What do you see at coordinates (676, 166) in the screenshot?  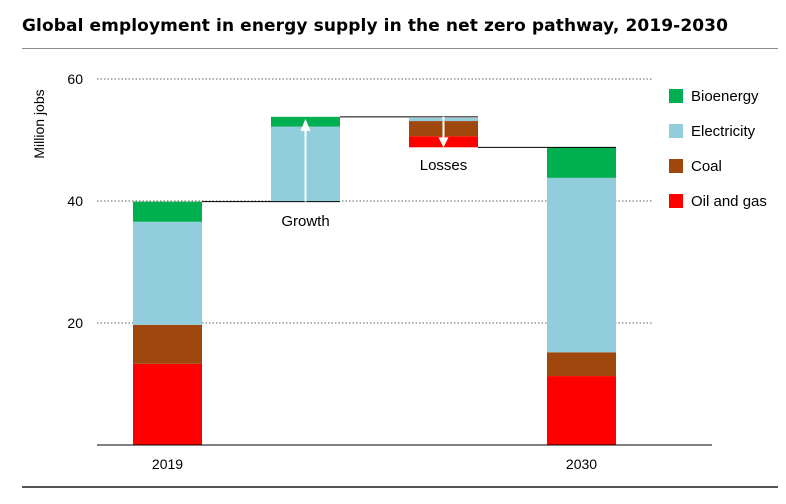 I see `legend-swatch-coal` at bounding box center [676, 166].